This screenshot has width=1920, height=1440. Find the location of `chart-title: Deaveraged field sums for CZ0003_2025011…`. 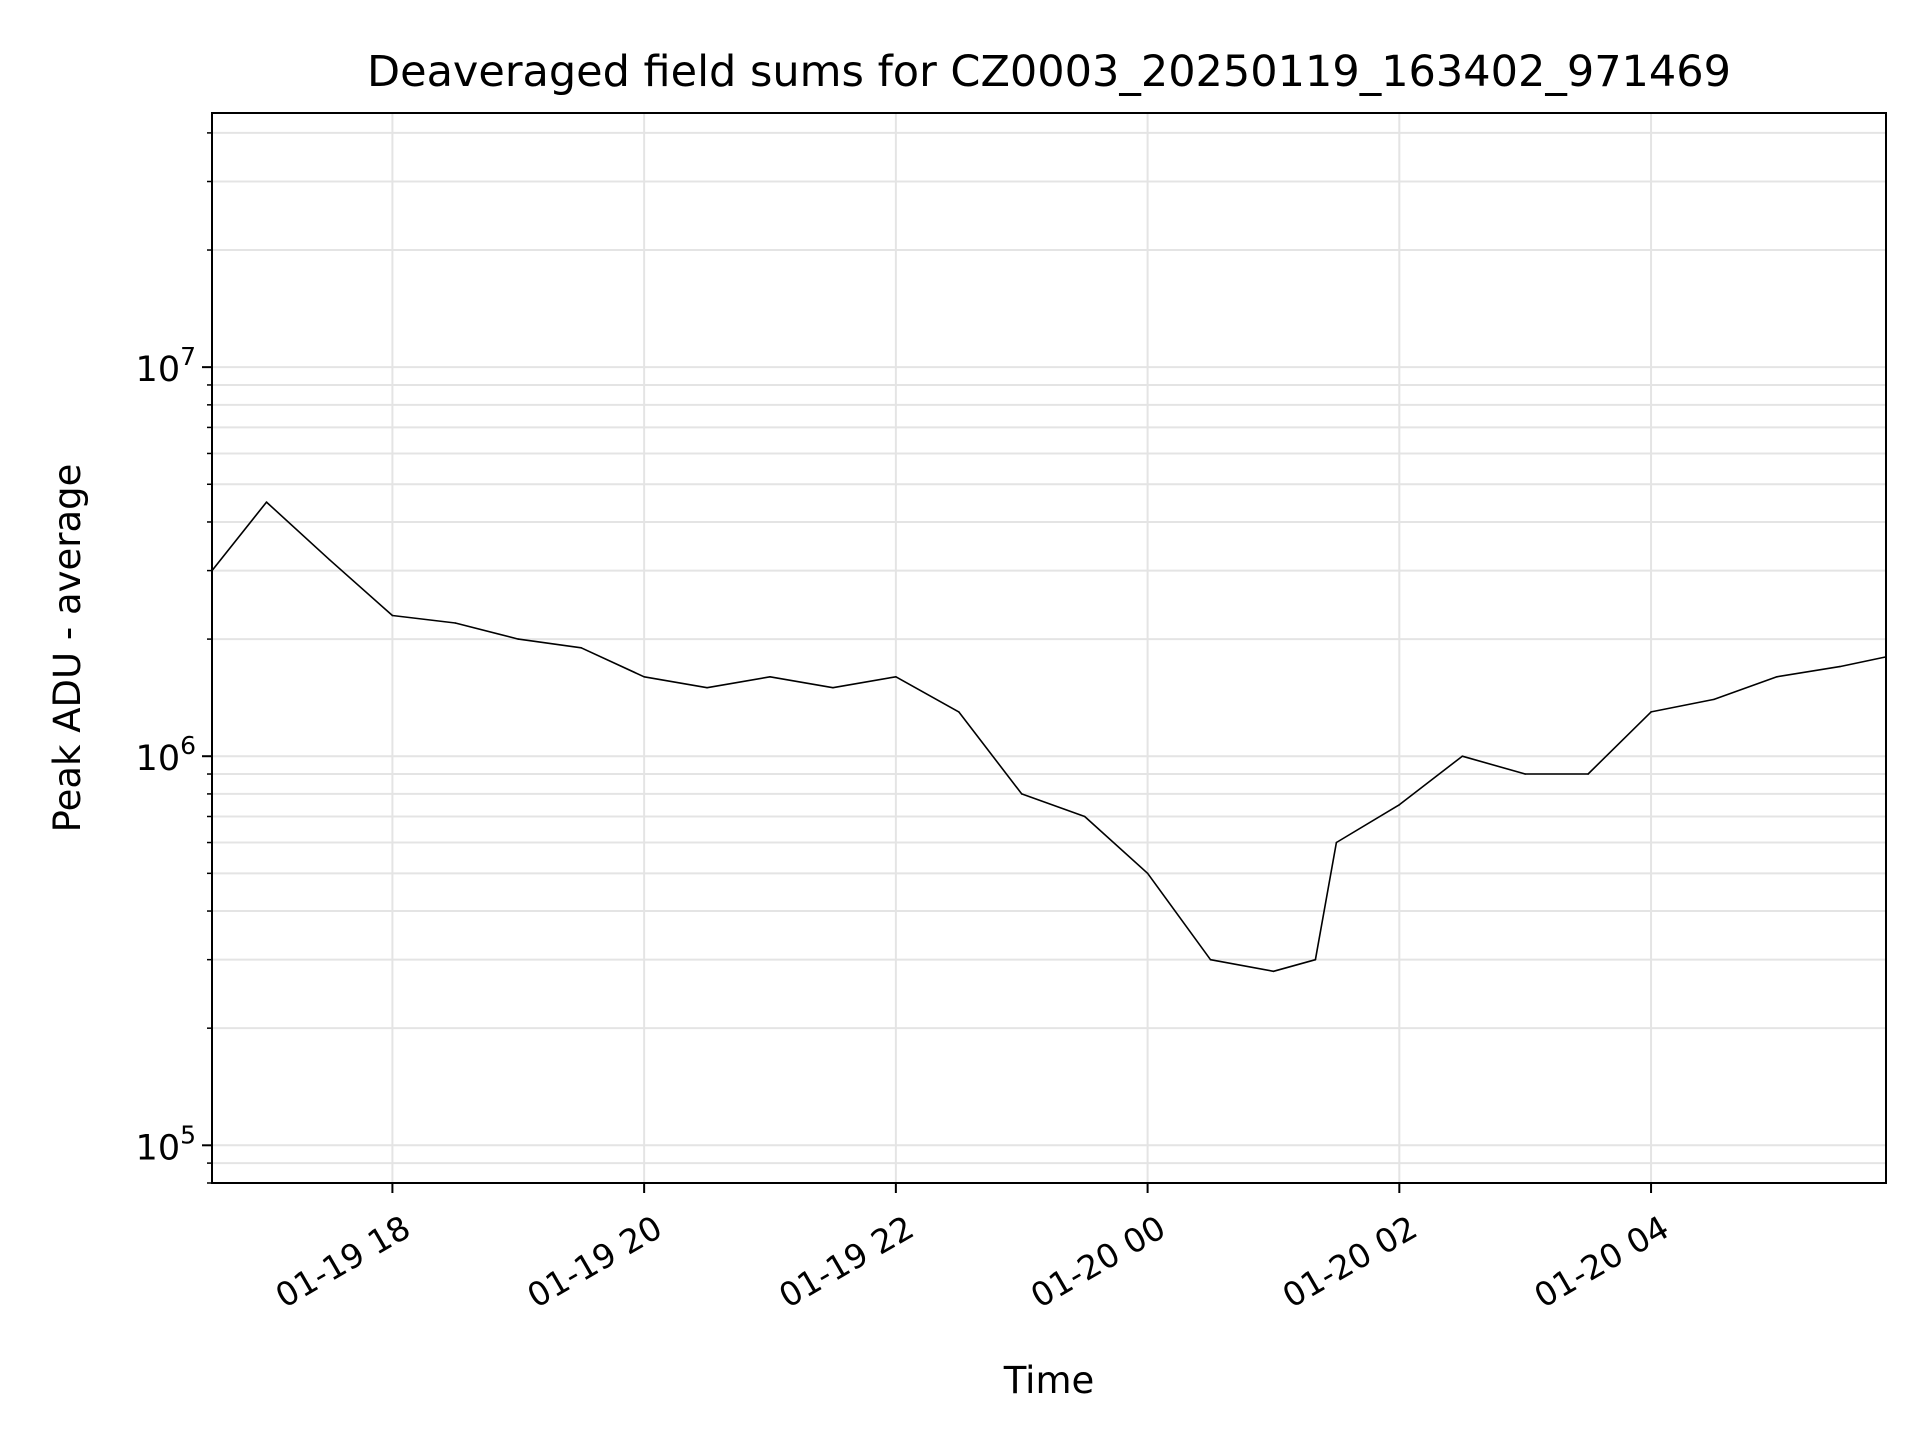

chart-title: Deaveraged field sums for CZ0003_2025011… is located at coordinates (1049, 72).